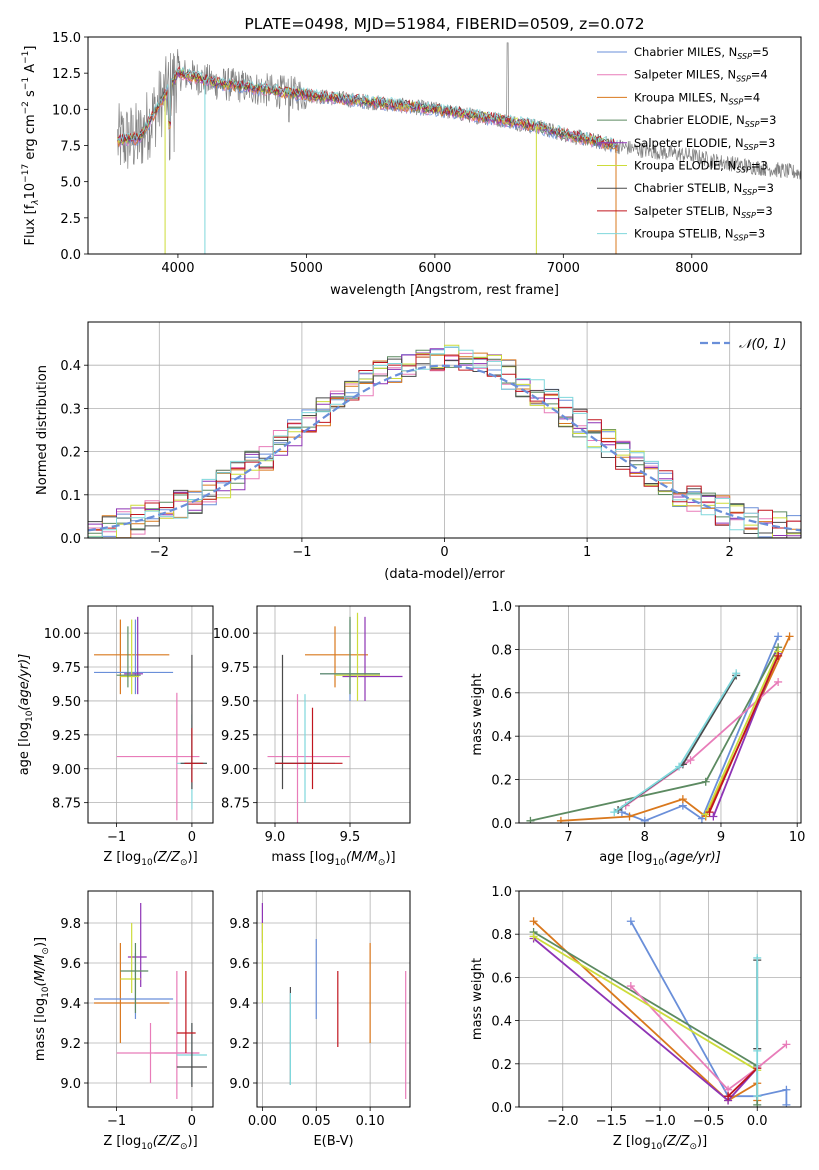 Image resolution: width=819 pixels, height=1170 pixels. I want to click on x-tick-label: −1.0, so click(660, 1121).